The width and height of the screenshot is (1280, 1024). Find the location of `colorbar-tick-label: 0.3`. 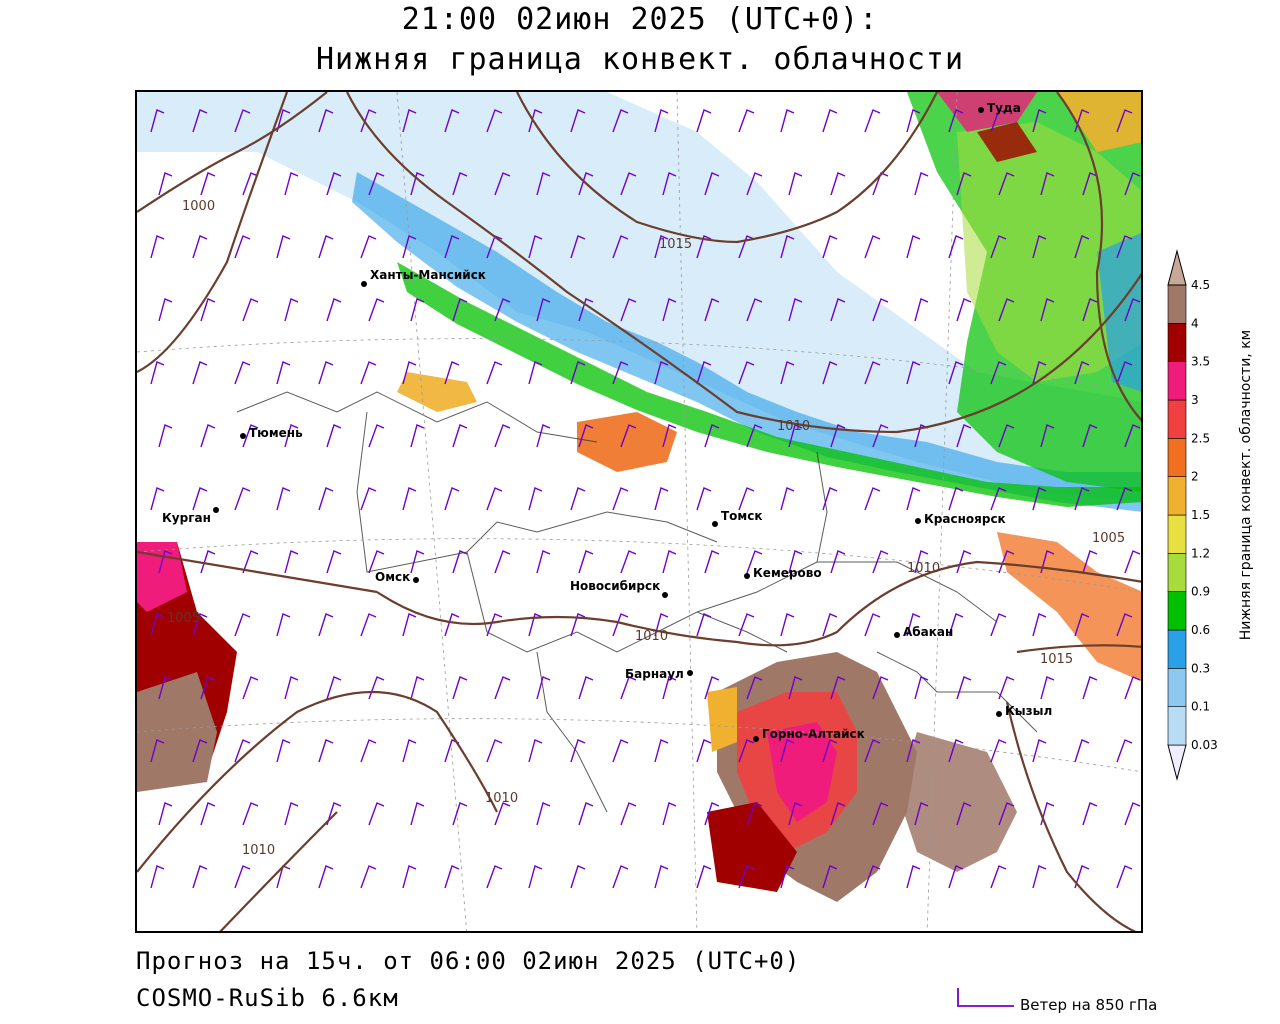

colorbar-tick-label: 0.3 is located at coordinates (1200, 668).